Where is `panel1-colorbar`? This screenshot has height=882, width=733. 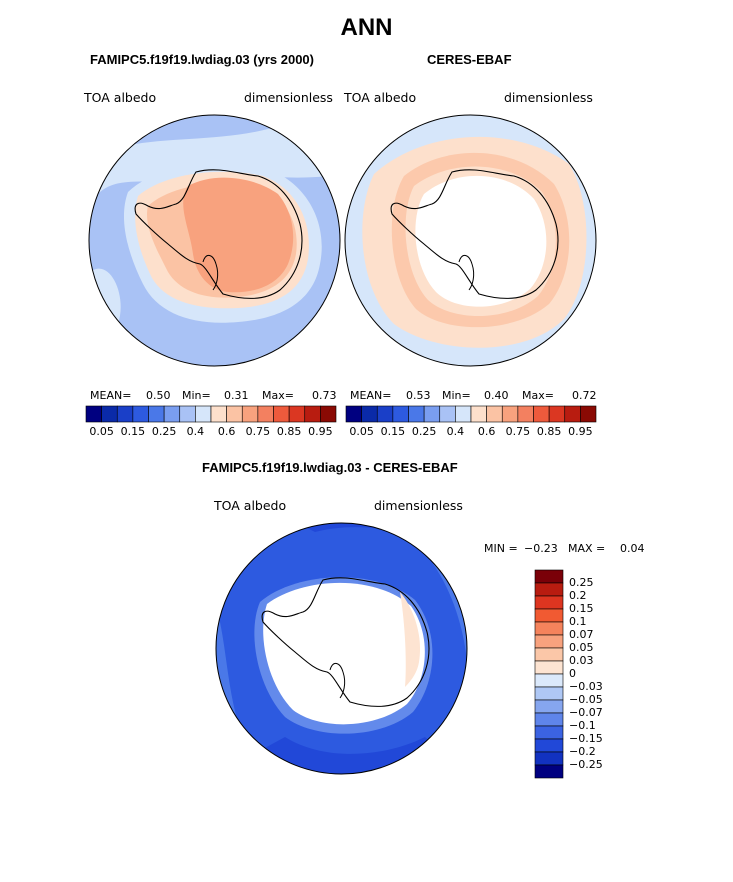
panel1-colorbar is located at coordinates (211, 414).